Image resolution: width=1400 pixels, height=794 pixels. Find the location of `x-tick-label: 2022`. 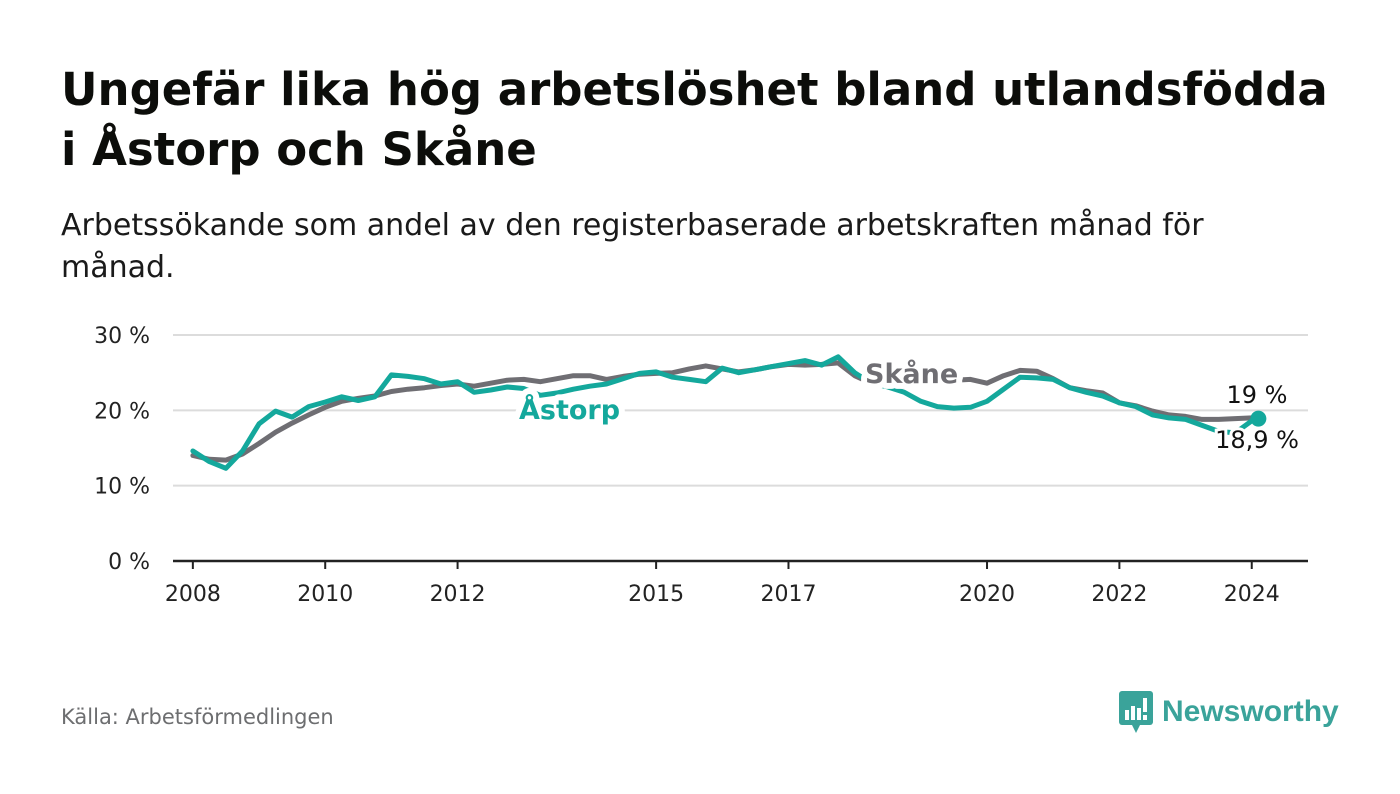

x-tick-label: 2022 is located at coordinates (1119, 594).